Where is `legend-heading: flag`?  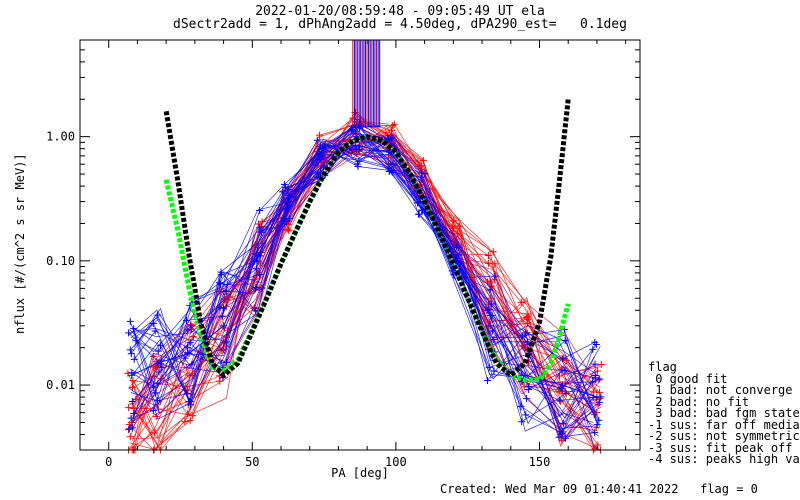 legend-heading: flag is located at coordinates (662, 367).